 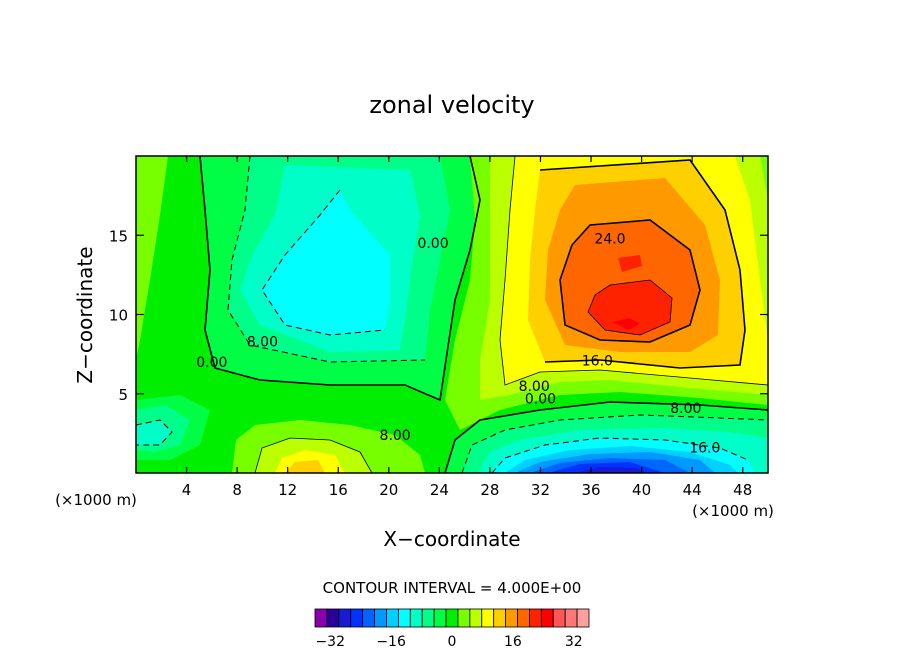 I want to click on x-axis-label: X−coordinate, so click(x=451, y=539).